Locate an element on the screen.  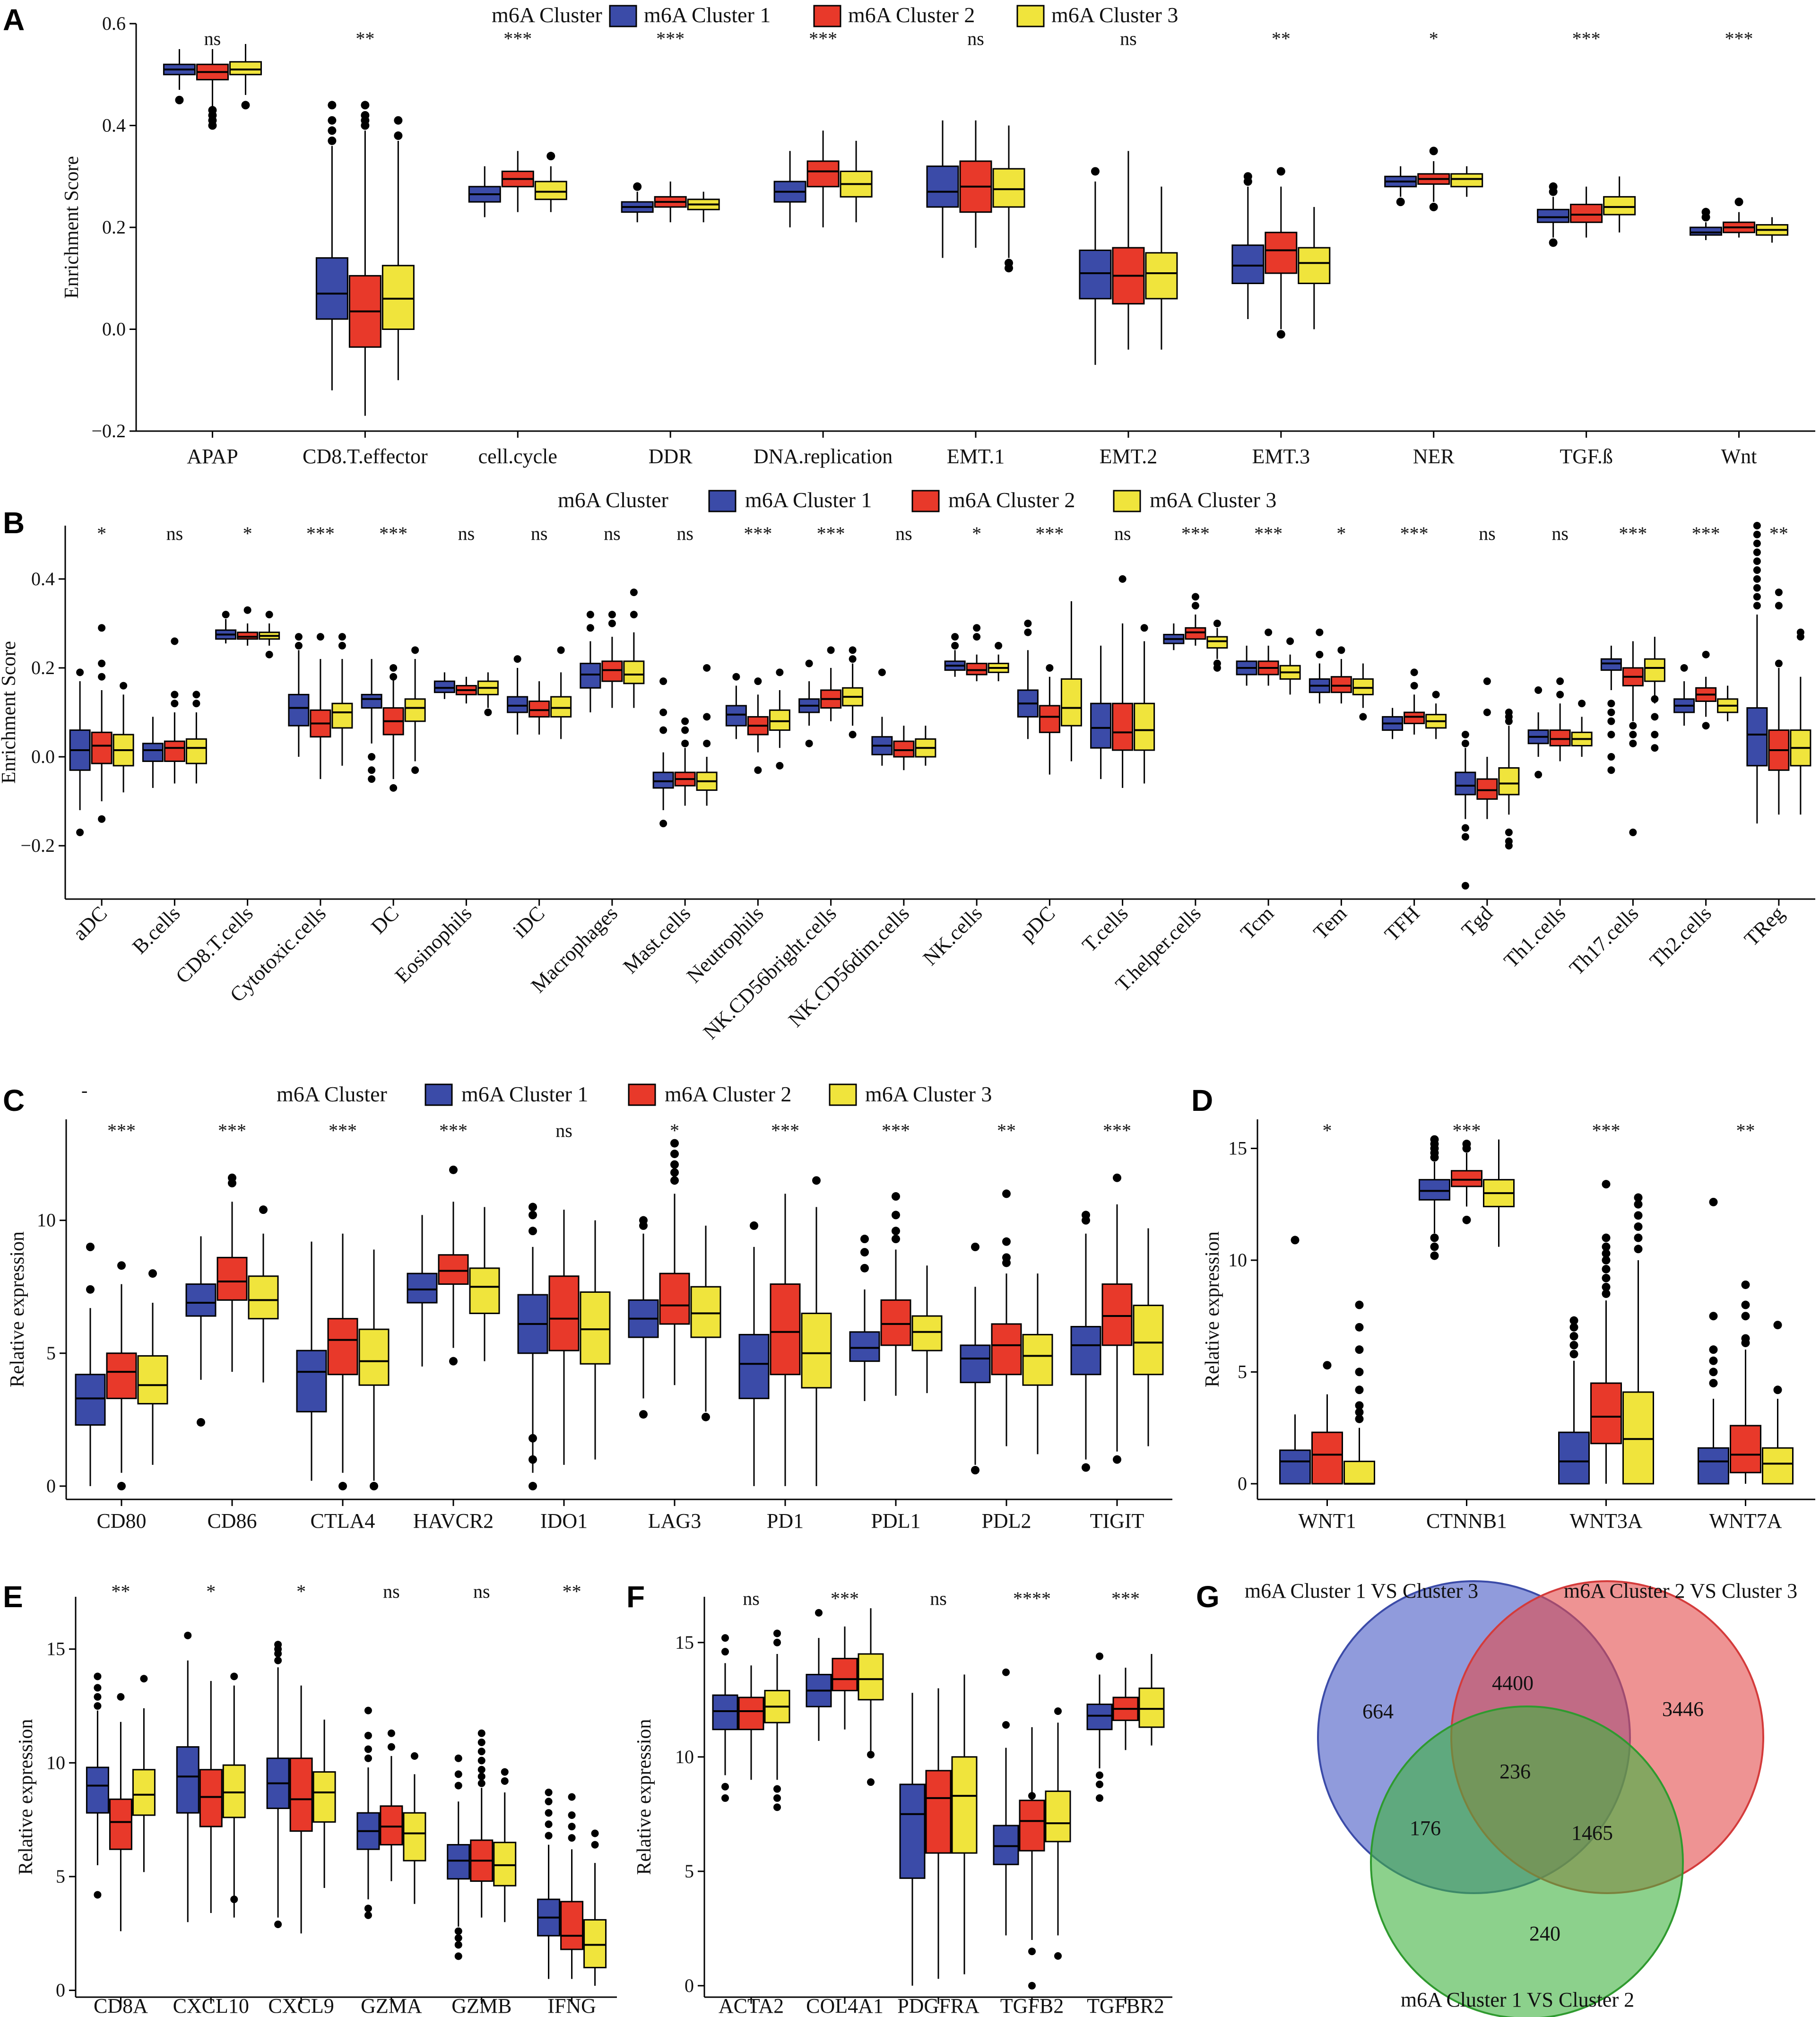
panel-b-category-label: Tem is located at coordinates (1330, 923).